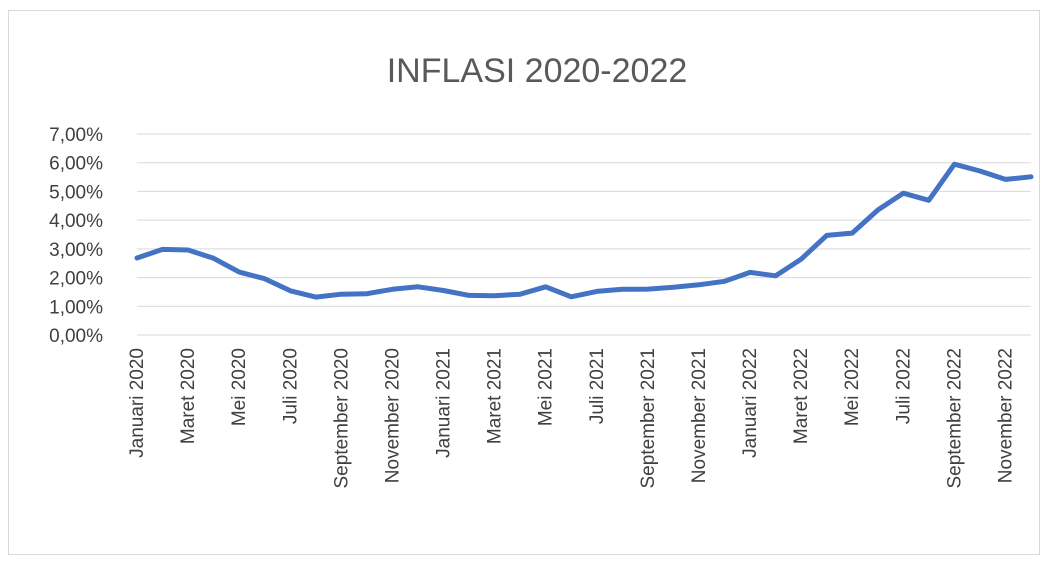 The height and width of the screenshot is (563, 1049). I want to click on chart-title: INFLASI 2020-2022, so click(537, 71).